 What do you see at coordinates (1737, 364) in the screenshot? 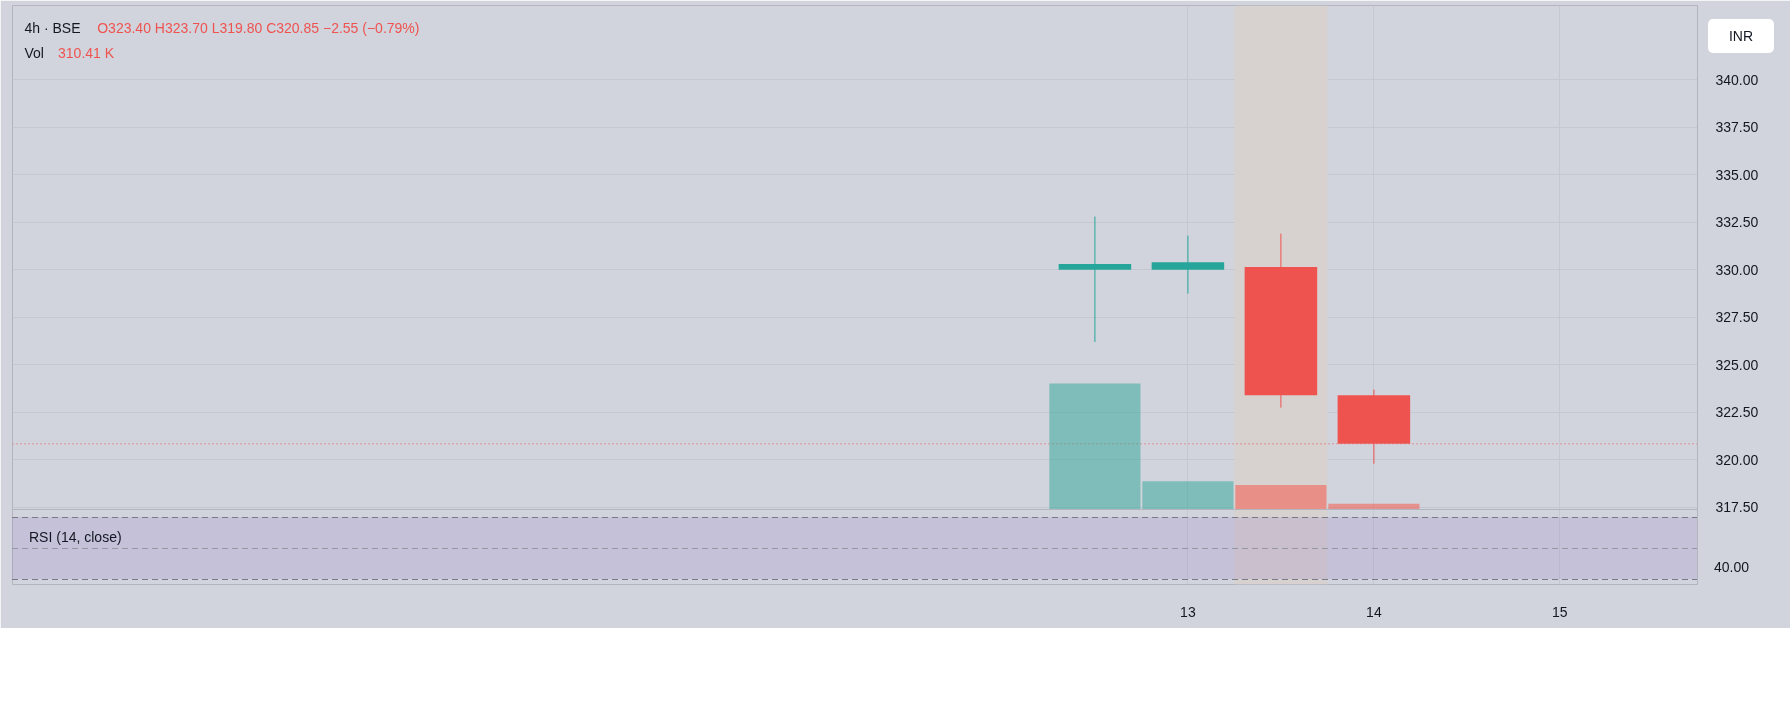
I see `y-tick-label: 325.00` at bounding box center [1737, 364].